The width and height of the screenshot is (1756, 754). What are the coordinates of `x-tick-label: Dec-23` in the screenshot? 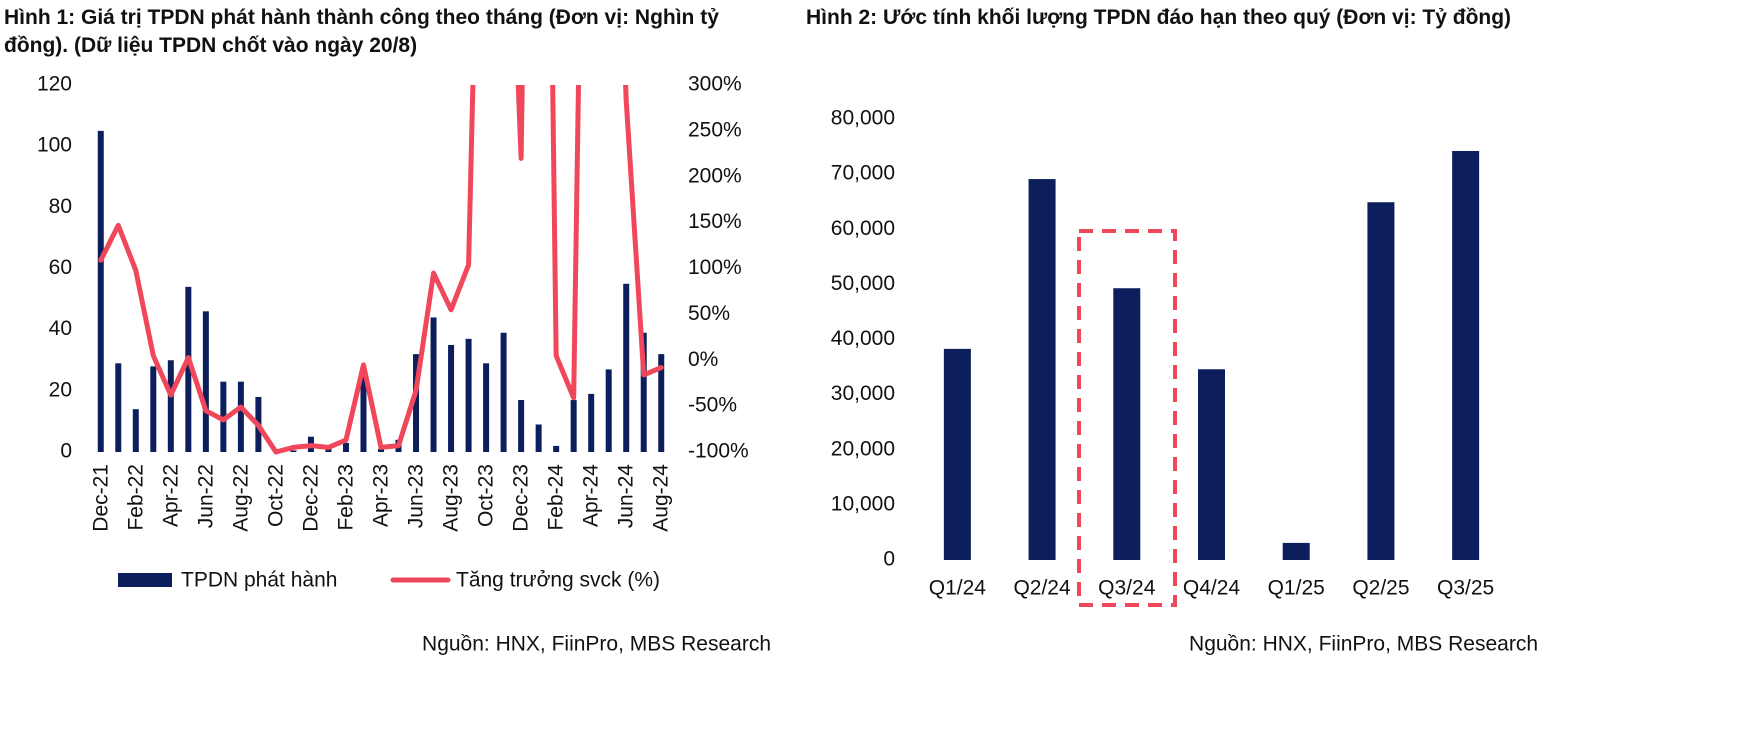 It's located at (521, 498).